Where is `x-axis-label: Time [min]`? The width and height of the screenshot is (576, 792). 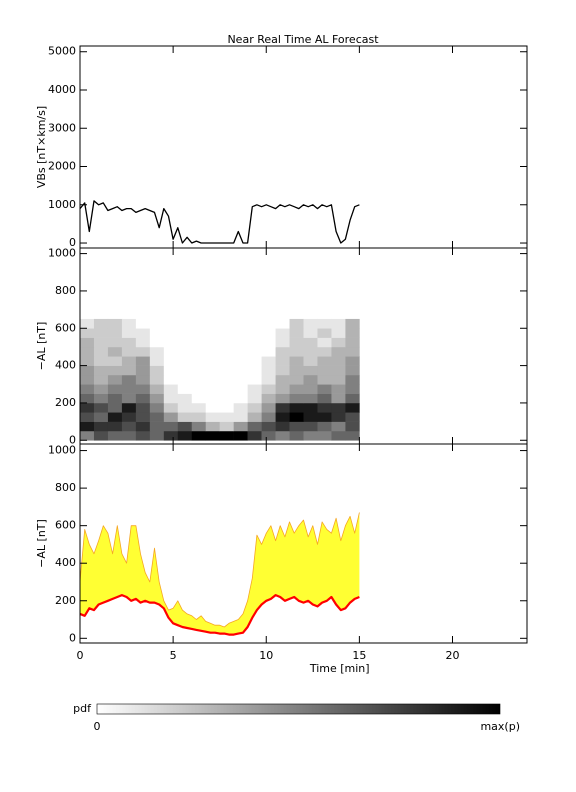
x-axis-label: Time [min] is located at coordinates (339, 668).